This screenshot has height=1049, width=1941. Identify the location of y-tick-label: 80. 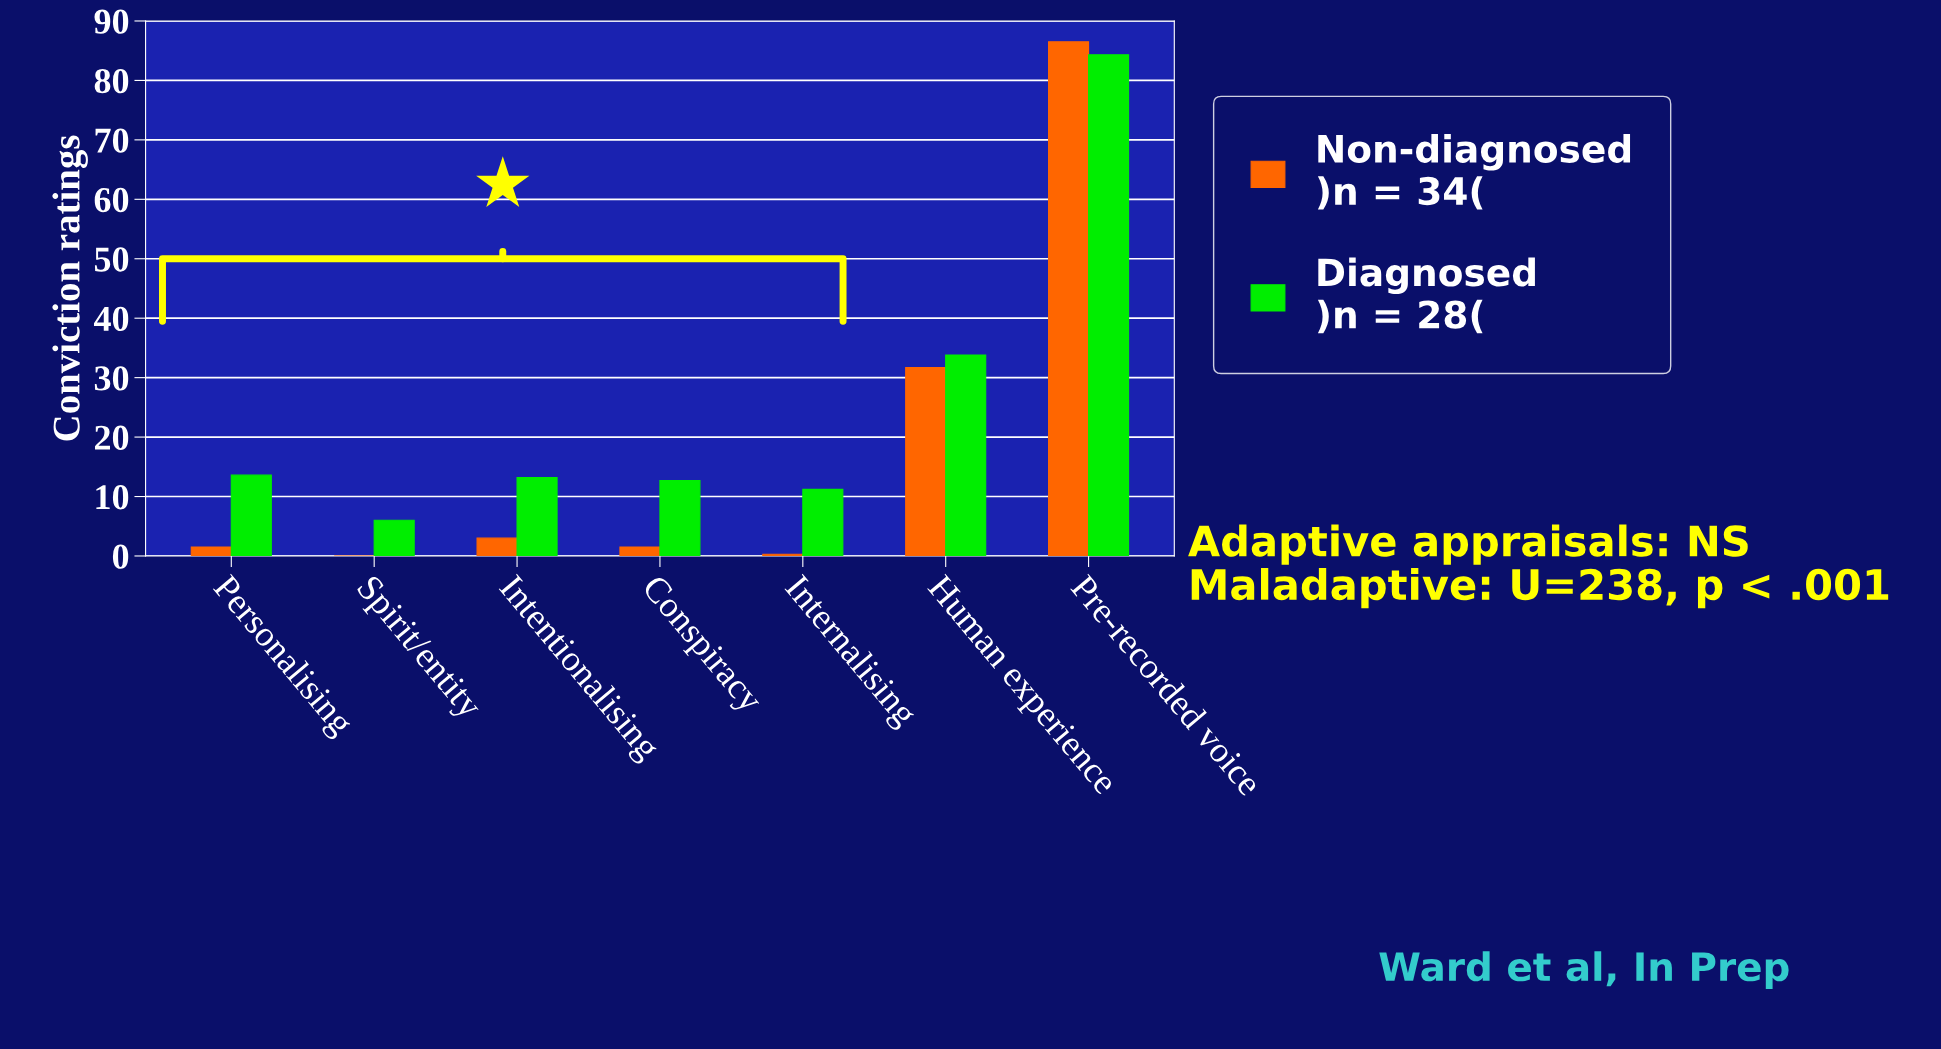
(111, 81).